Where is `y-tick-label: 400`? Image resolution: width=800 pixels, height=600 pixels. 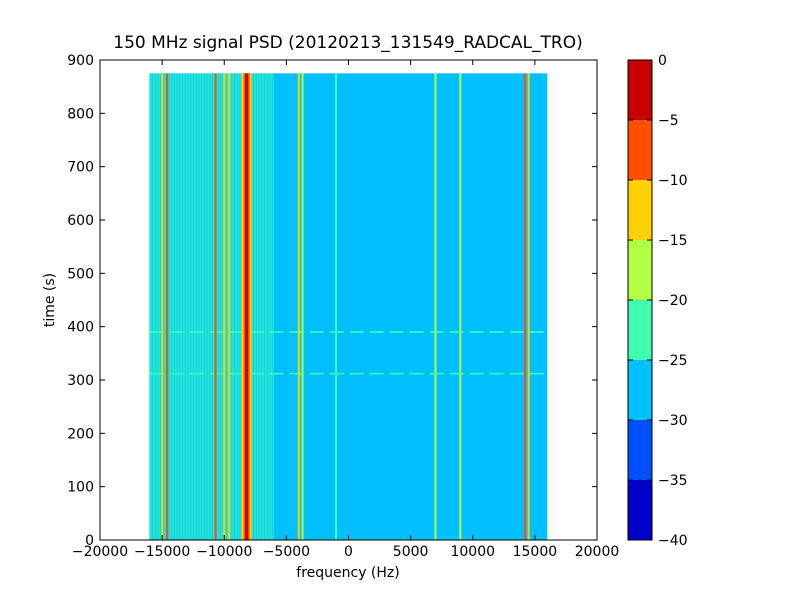 y-tick-label: 400 is located at coordinates (80, 328).